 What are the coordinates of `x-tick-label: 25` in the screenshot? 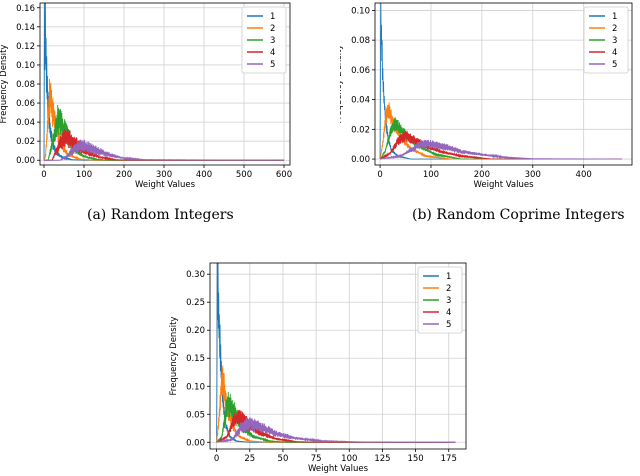 It's located at (249, 459).